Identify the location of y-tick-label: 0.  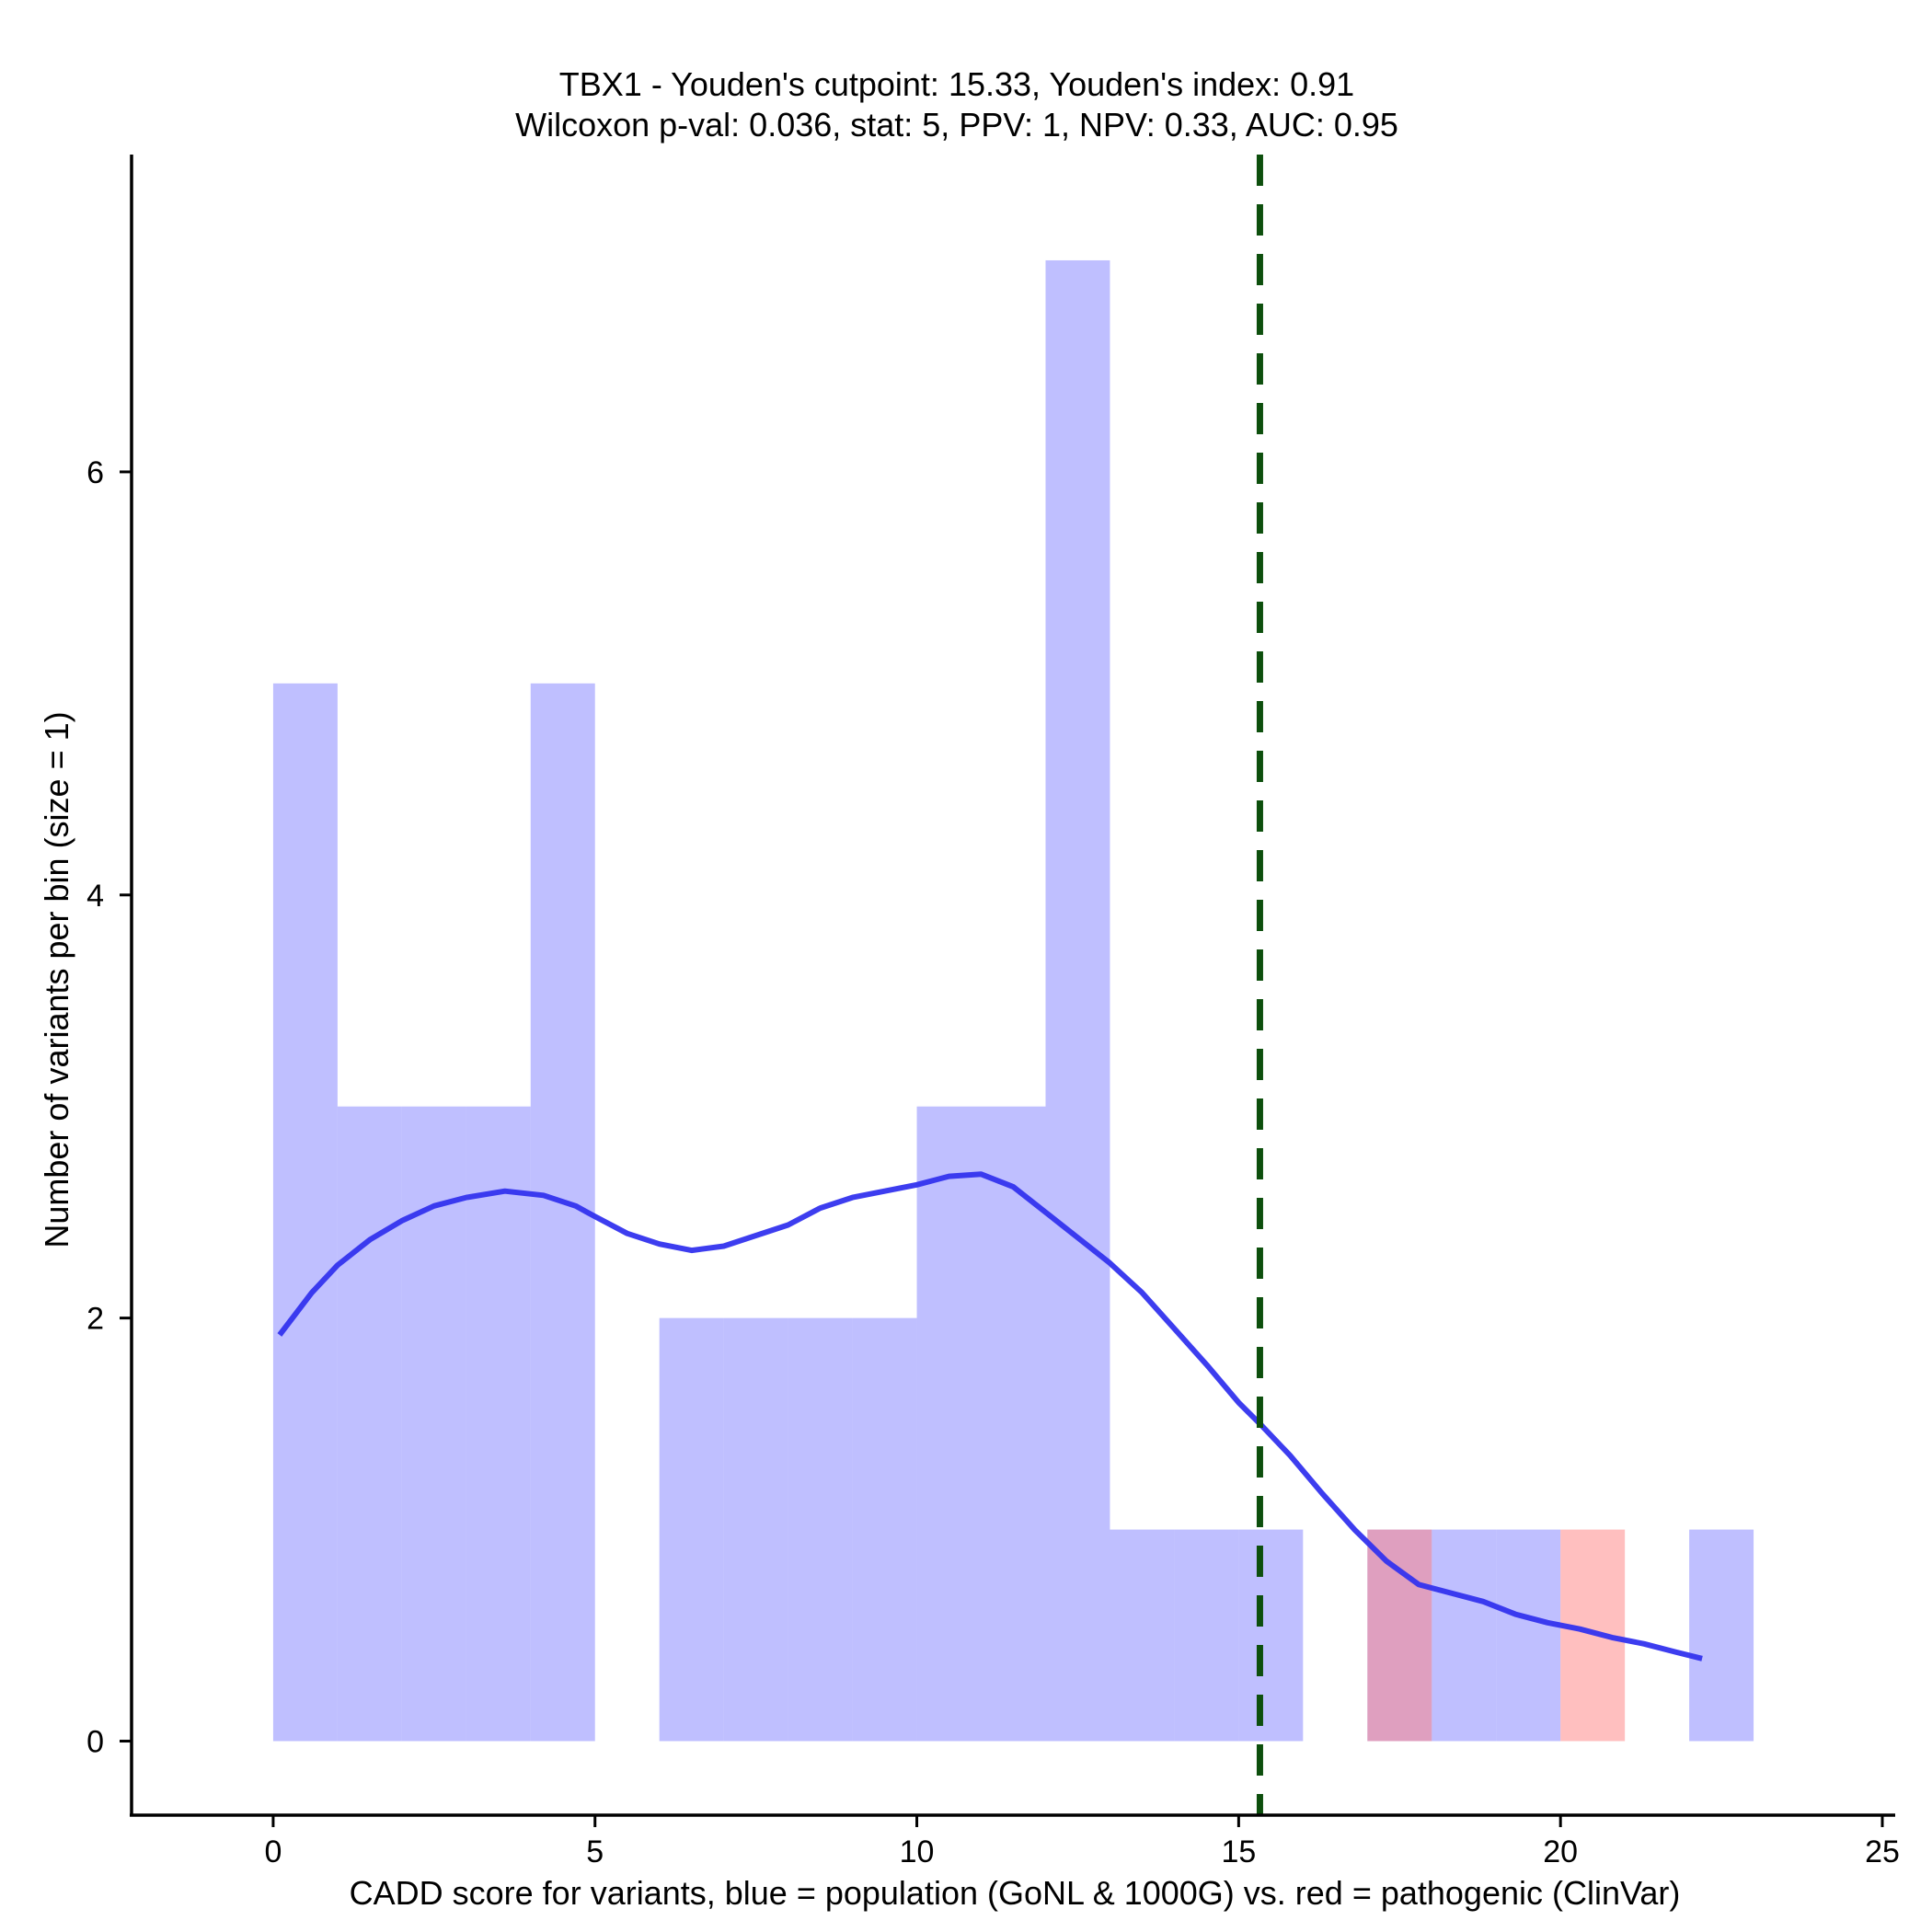
(95, 1742).